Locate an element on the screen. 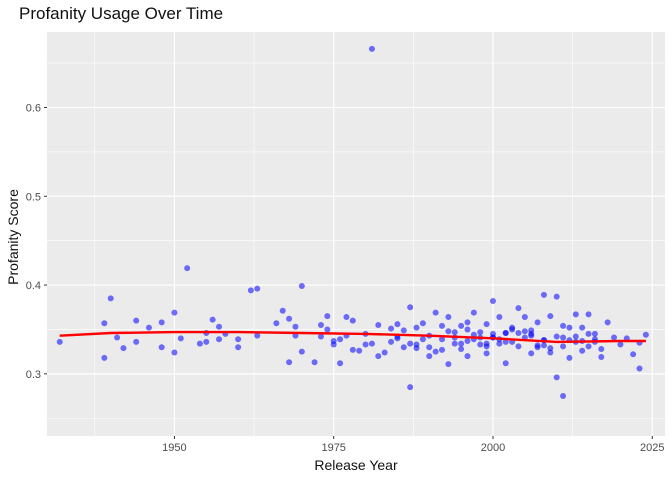  trend-line is located at coordinates (352, 337).